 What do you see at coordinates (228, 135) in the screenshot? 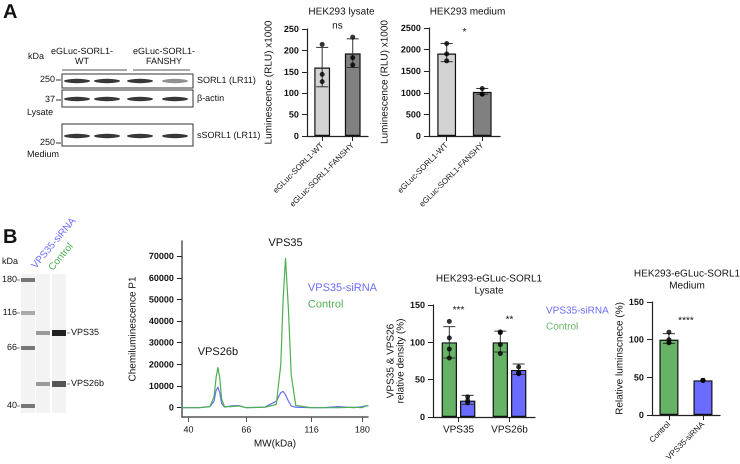
I see `text: sSORL1 (LR11)` at bounding box center [228, 135].